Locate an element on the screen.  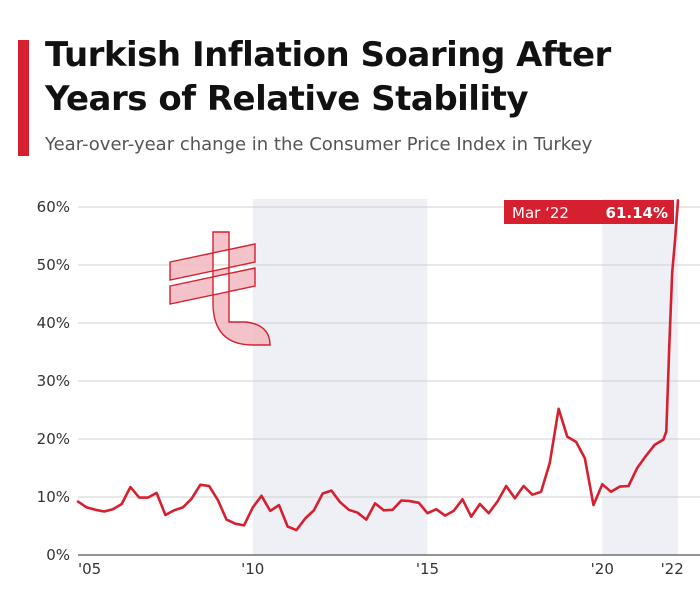
x-axis-ticks: '05 '10 '15 '20 '22 is located at coordinates (381, 569).